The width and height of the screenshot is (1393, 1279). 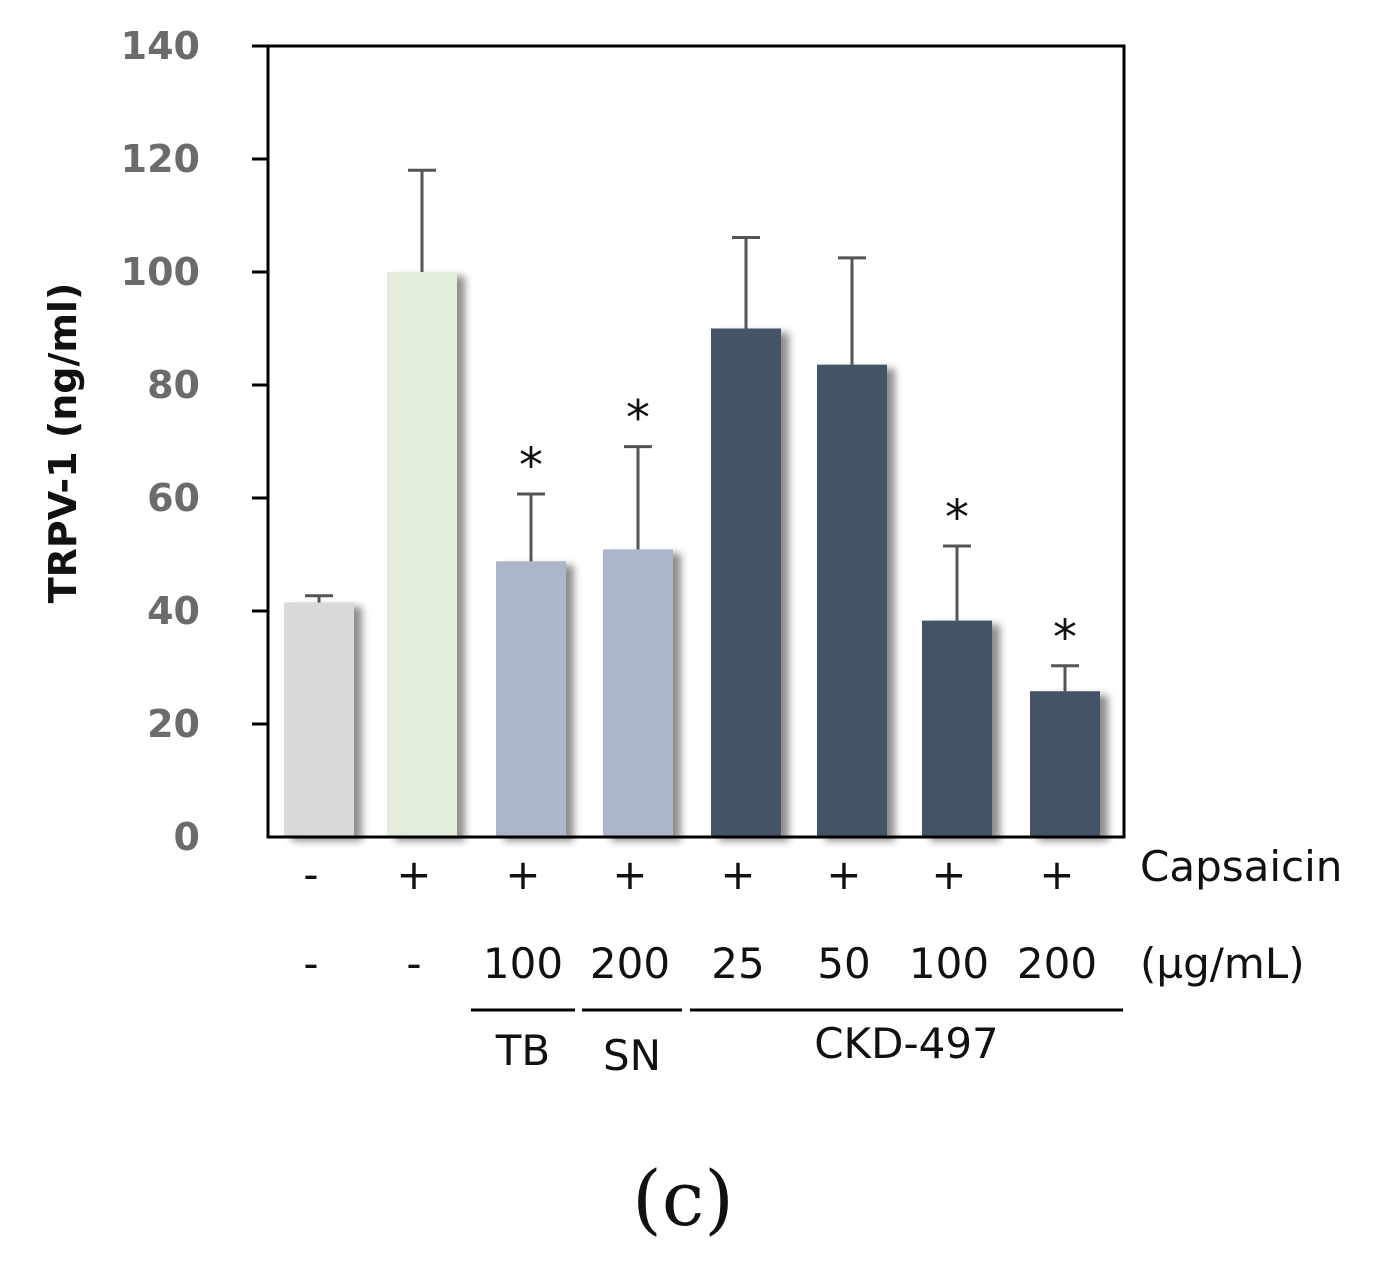 I want to click on capsaicin-label: Capsaicin, so click(x=1241, y=866).